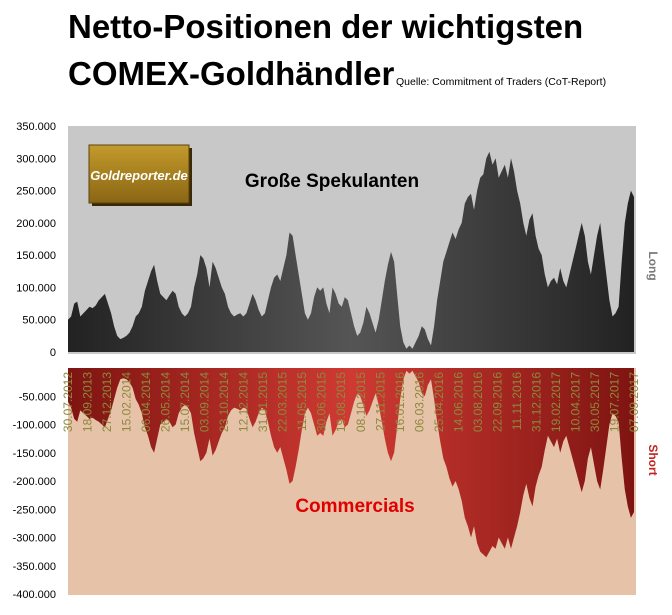 Image resolution: width=672 pixels, height=615 pixels. I want to click on x-tick-label: 03.08.2016, so click(478, 402).